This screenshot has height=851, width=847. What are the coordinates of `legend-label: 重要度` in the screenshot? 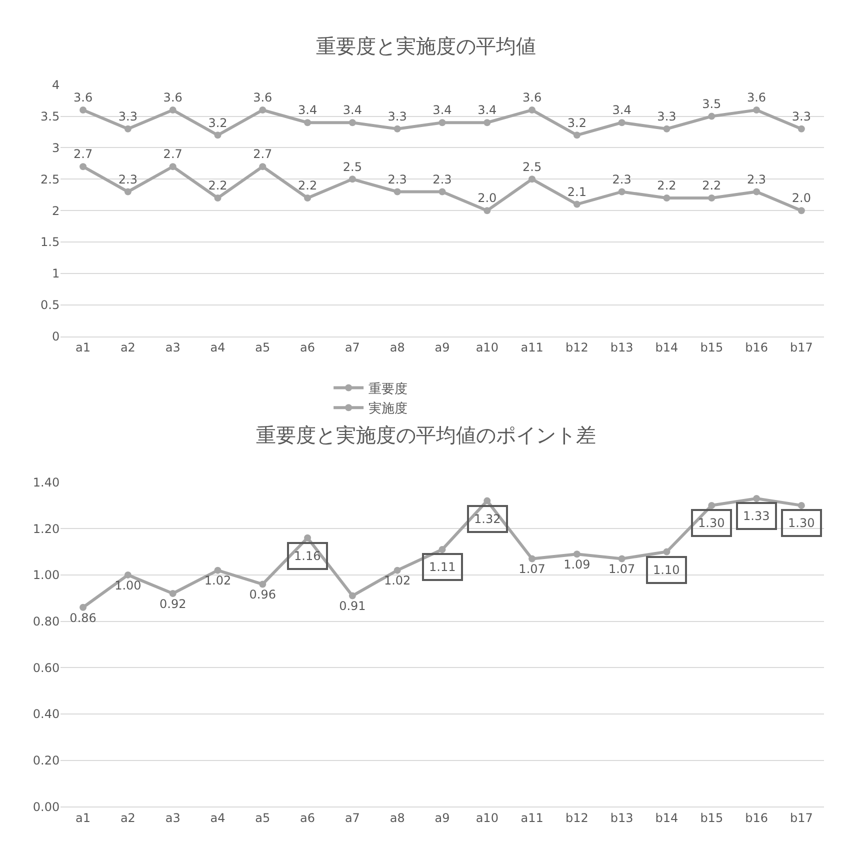 It's located at (388, 388).